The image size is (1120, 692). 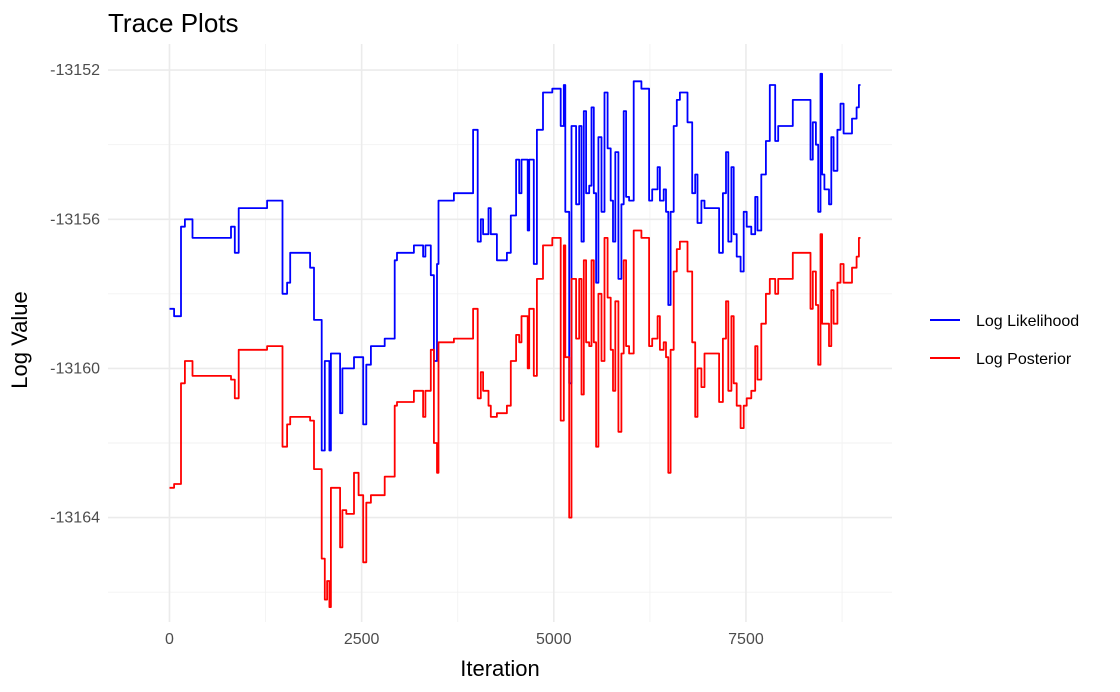 What do you see at coordinates (75, 518) in the screenshot?
I see `y-tick-label: -13164` at bounding box center [75, 518].